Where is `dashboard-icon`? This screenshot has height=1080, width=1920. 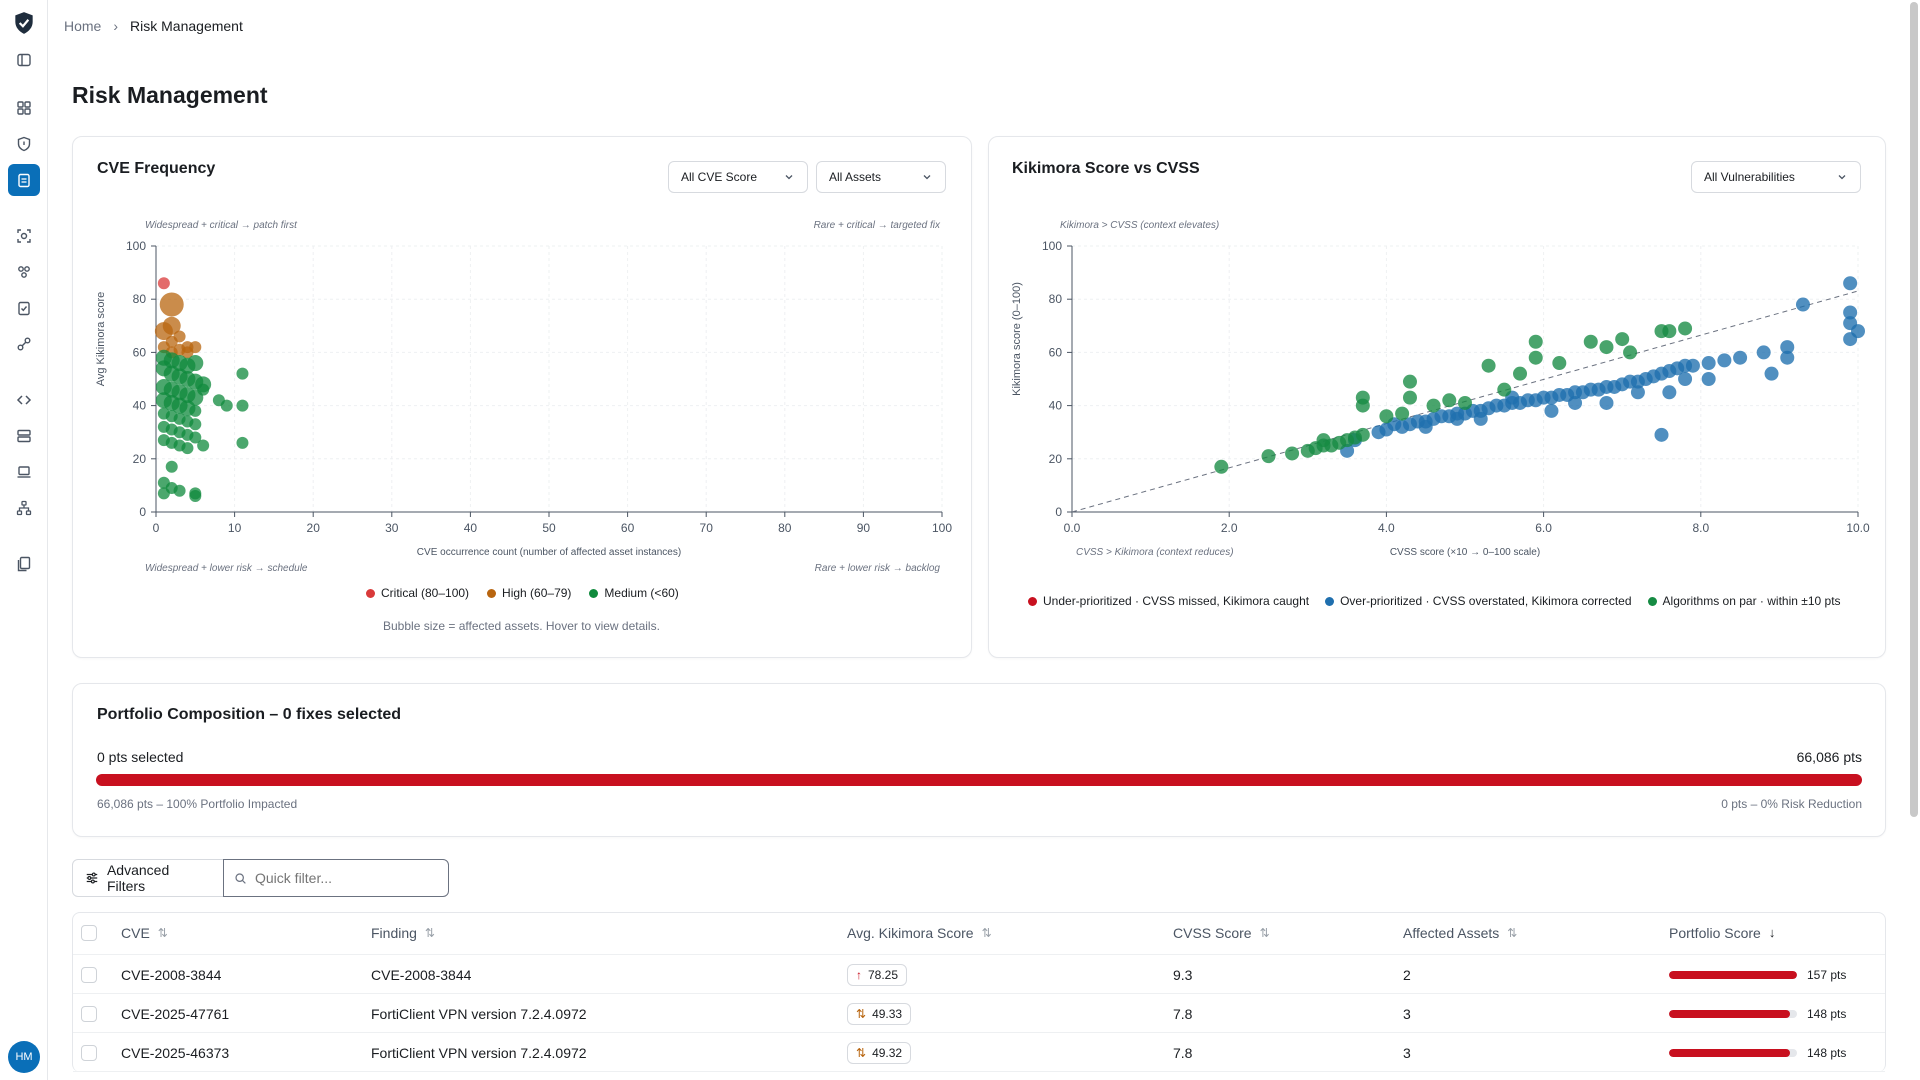
dashboard-icon is located at coordinates (24, 108).